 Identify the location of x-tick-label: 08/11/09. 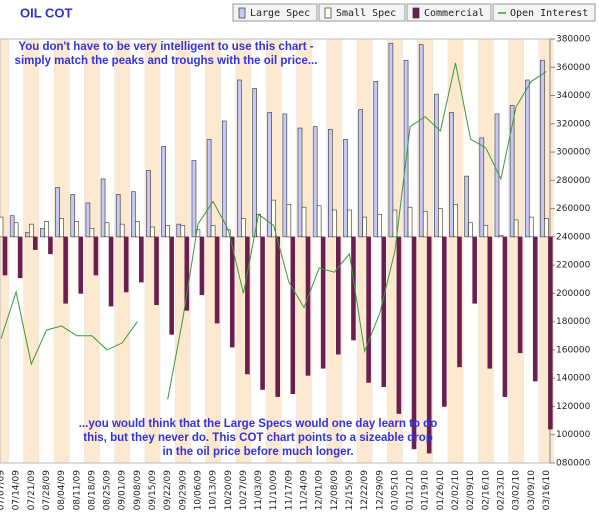
(77, 490).